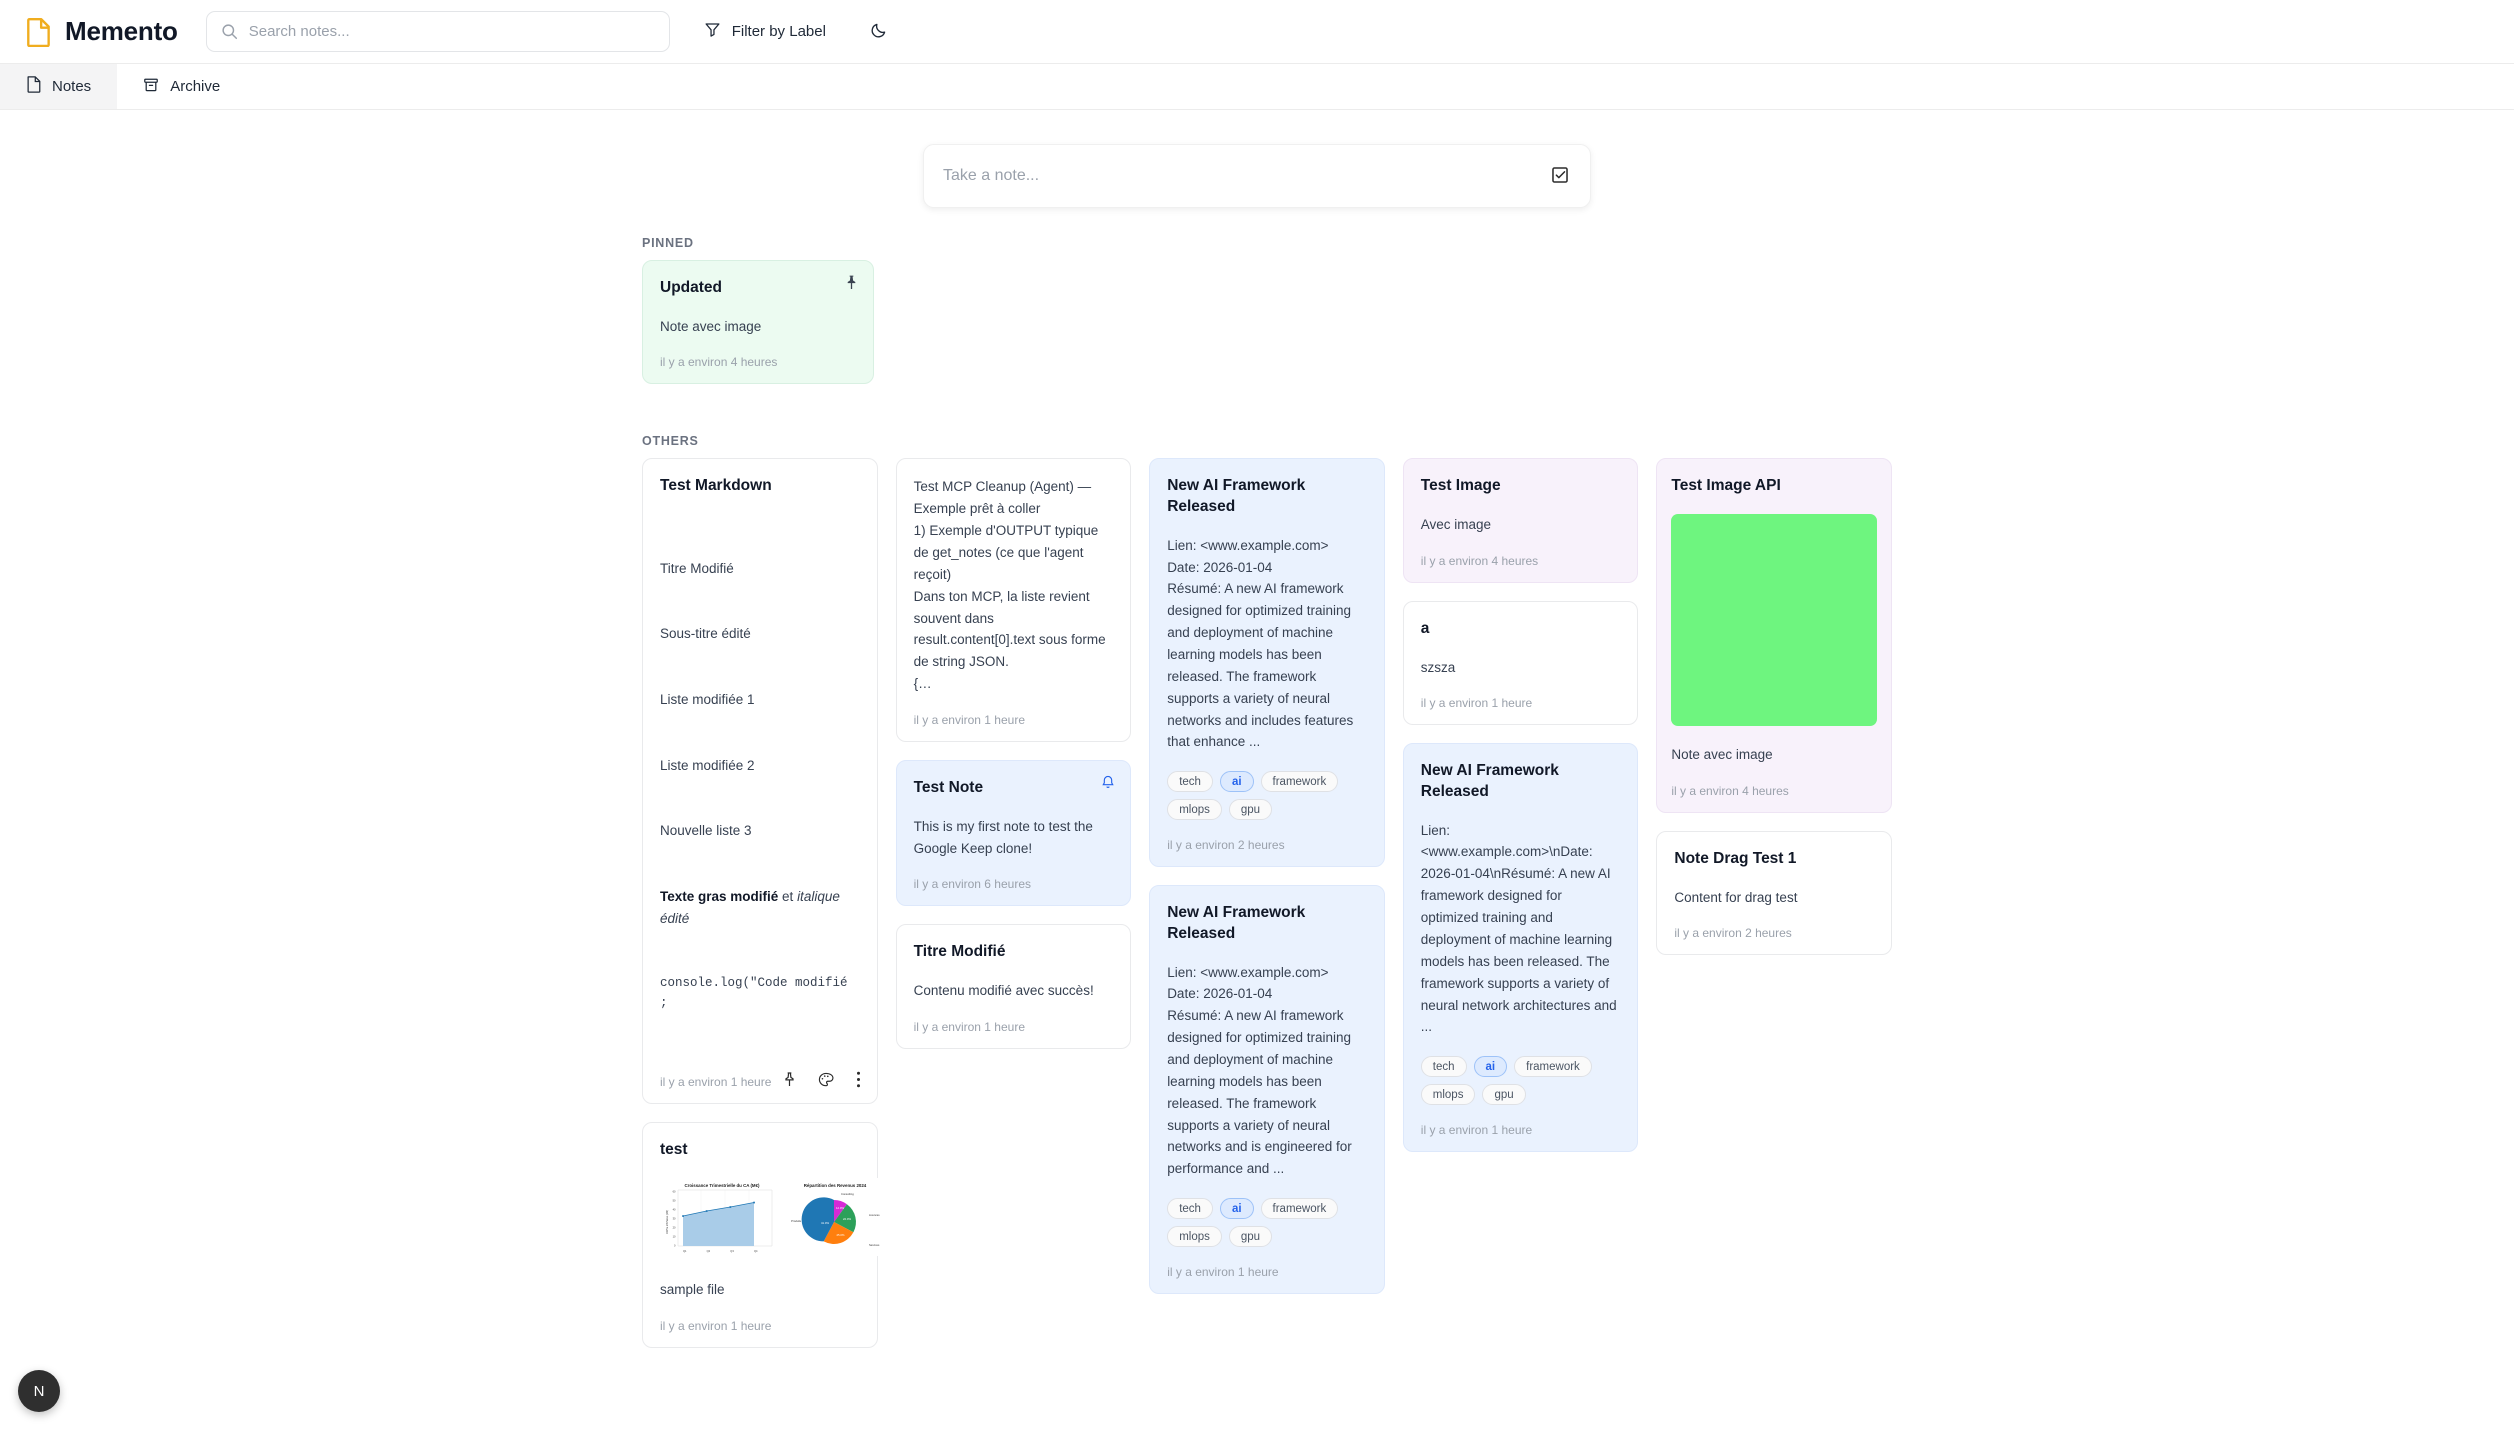  What do you see at coordinates (705, 634) in the screenshot?
I see `md-line: Sous-titre édité` at bounding box center [705, 634].